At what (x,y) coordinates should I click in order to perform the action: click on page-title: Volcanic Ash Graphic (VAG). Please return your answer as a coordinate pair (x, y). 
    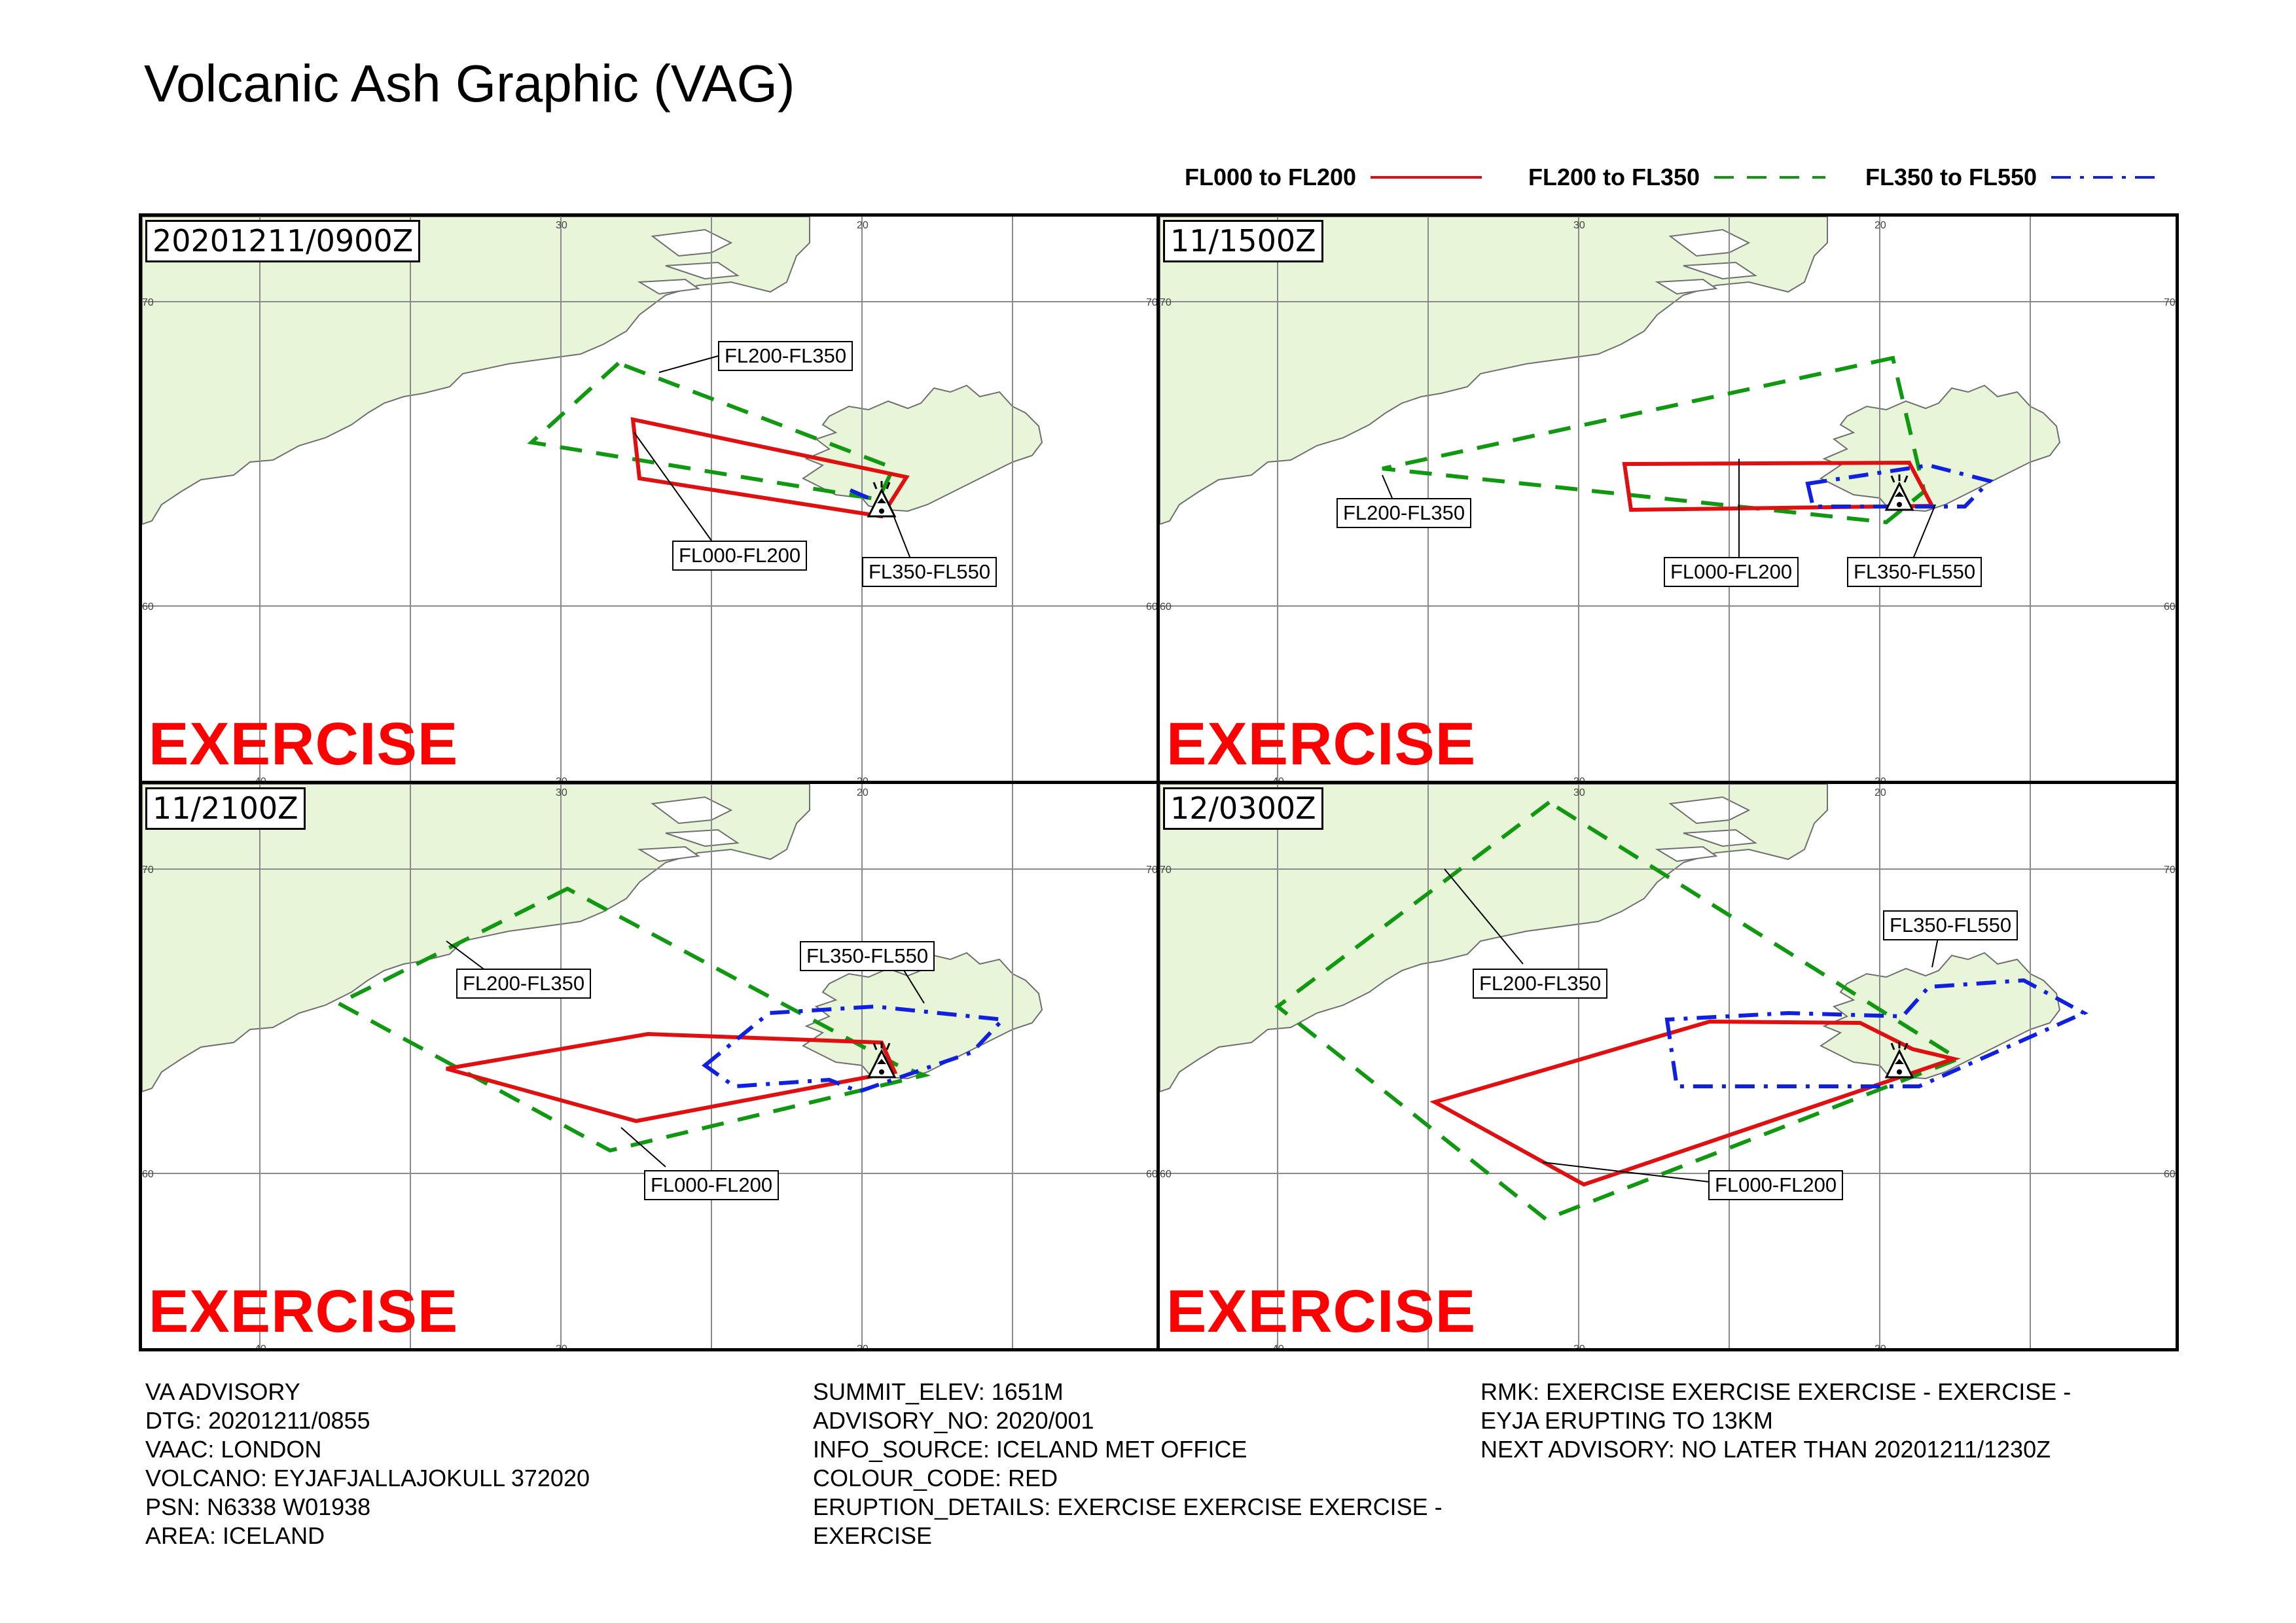
    Looking at the image, I should click on (469, 83).